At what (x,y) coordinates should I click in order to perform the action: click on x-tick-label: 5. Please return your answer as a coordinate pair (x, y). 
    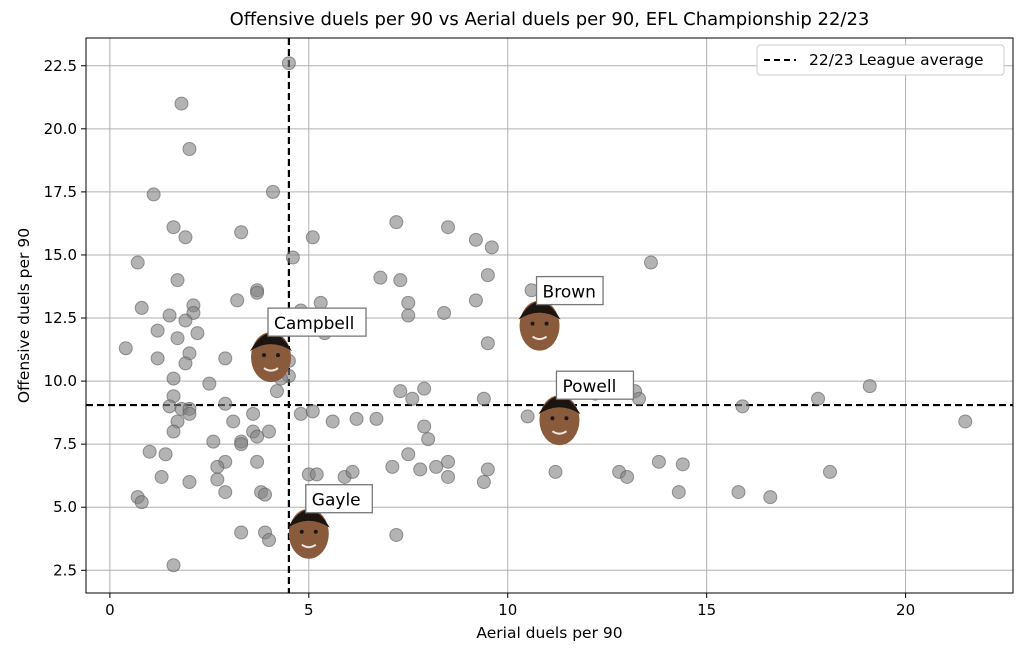
    Looking at the image, I should click on (309, 610).